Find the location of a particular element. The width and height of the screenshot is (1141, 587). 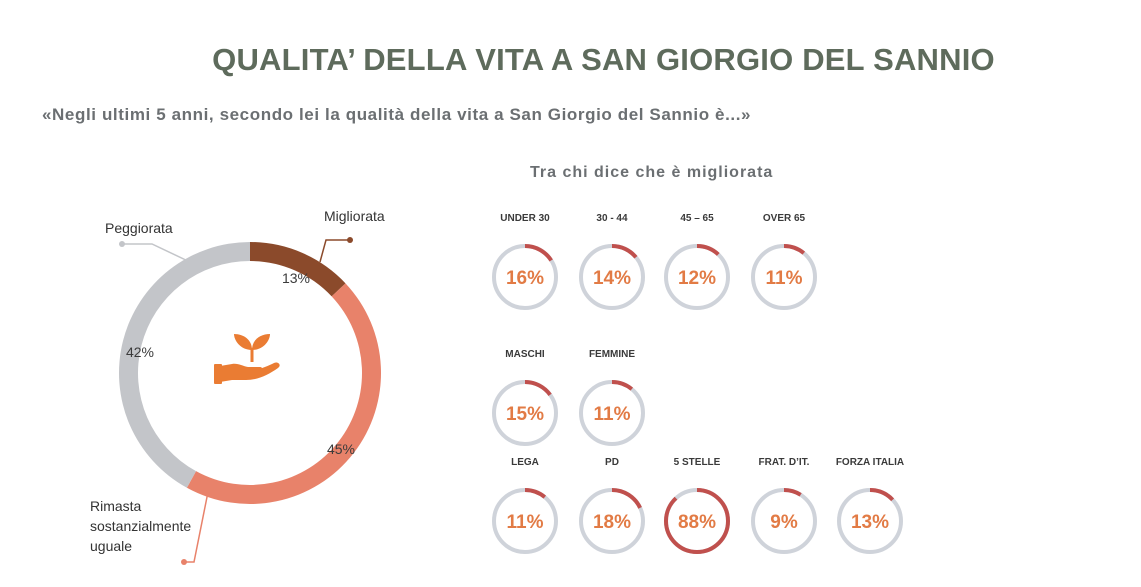

ring-item: MASCHI 15% is located at coordinates (525, 397).